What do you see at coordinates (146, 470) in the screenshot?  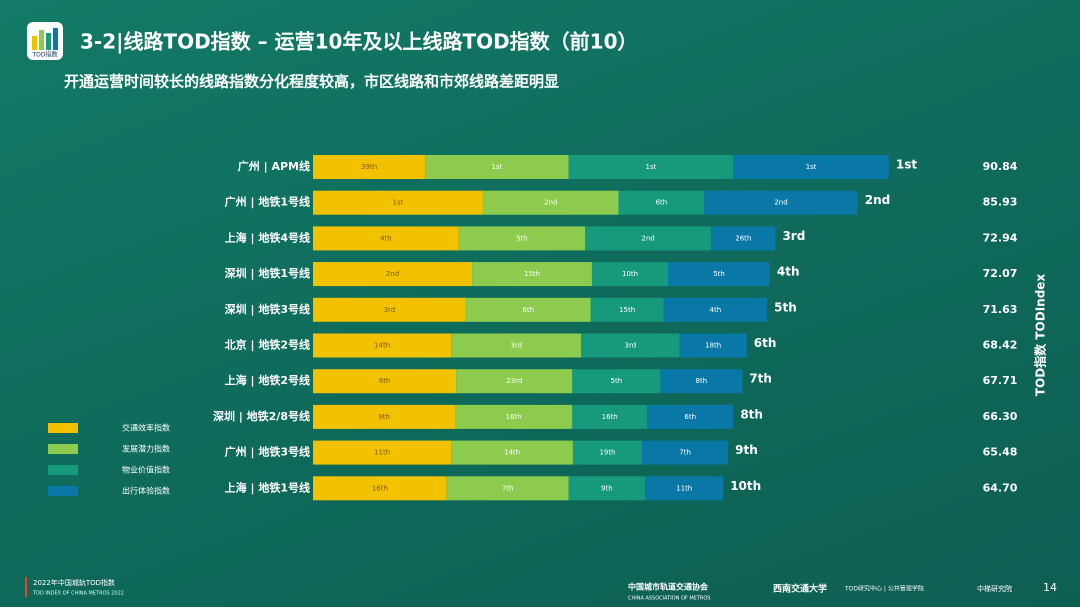 I see `legend-label: 物业价值指数` at bounding box center [146, 470].